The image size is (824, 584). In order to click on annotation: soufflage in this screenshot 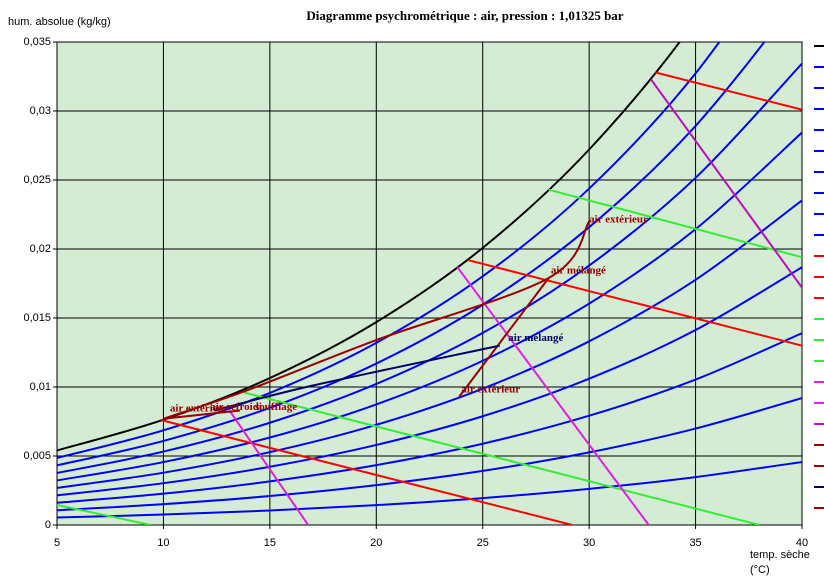, I will do `click(276, 407)`.